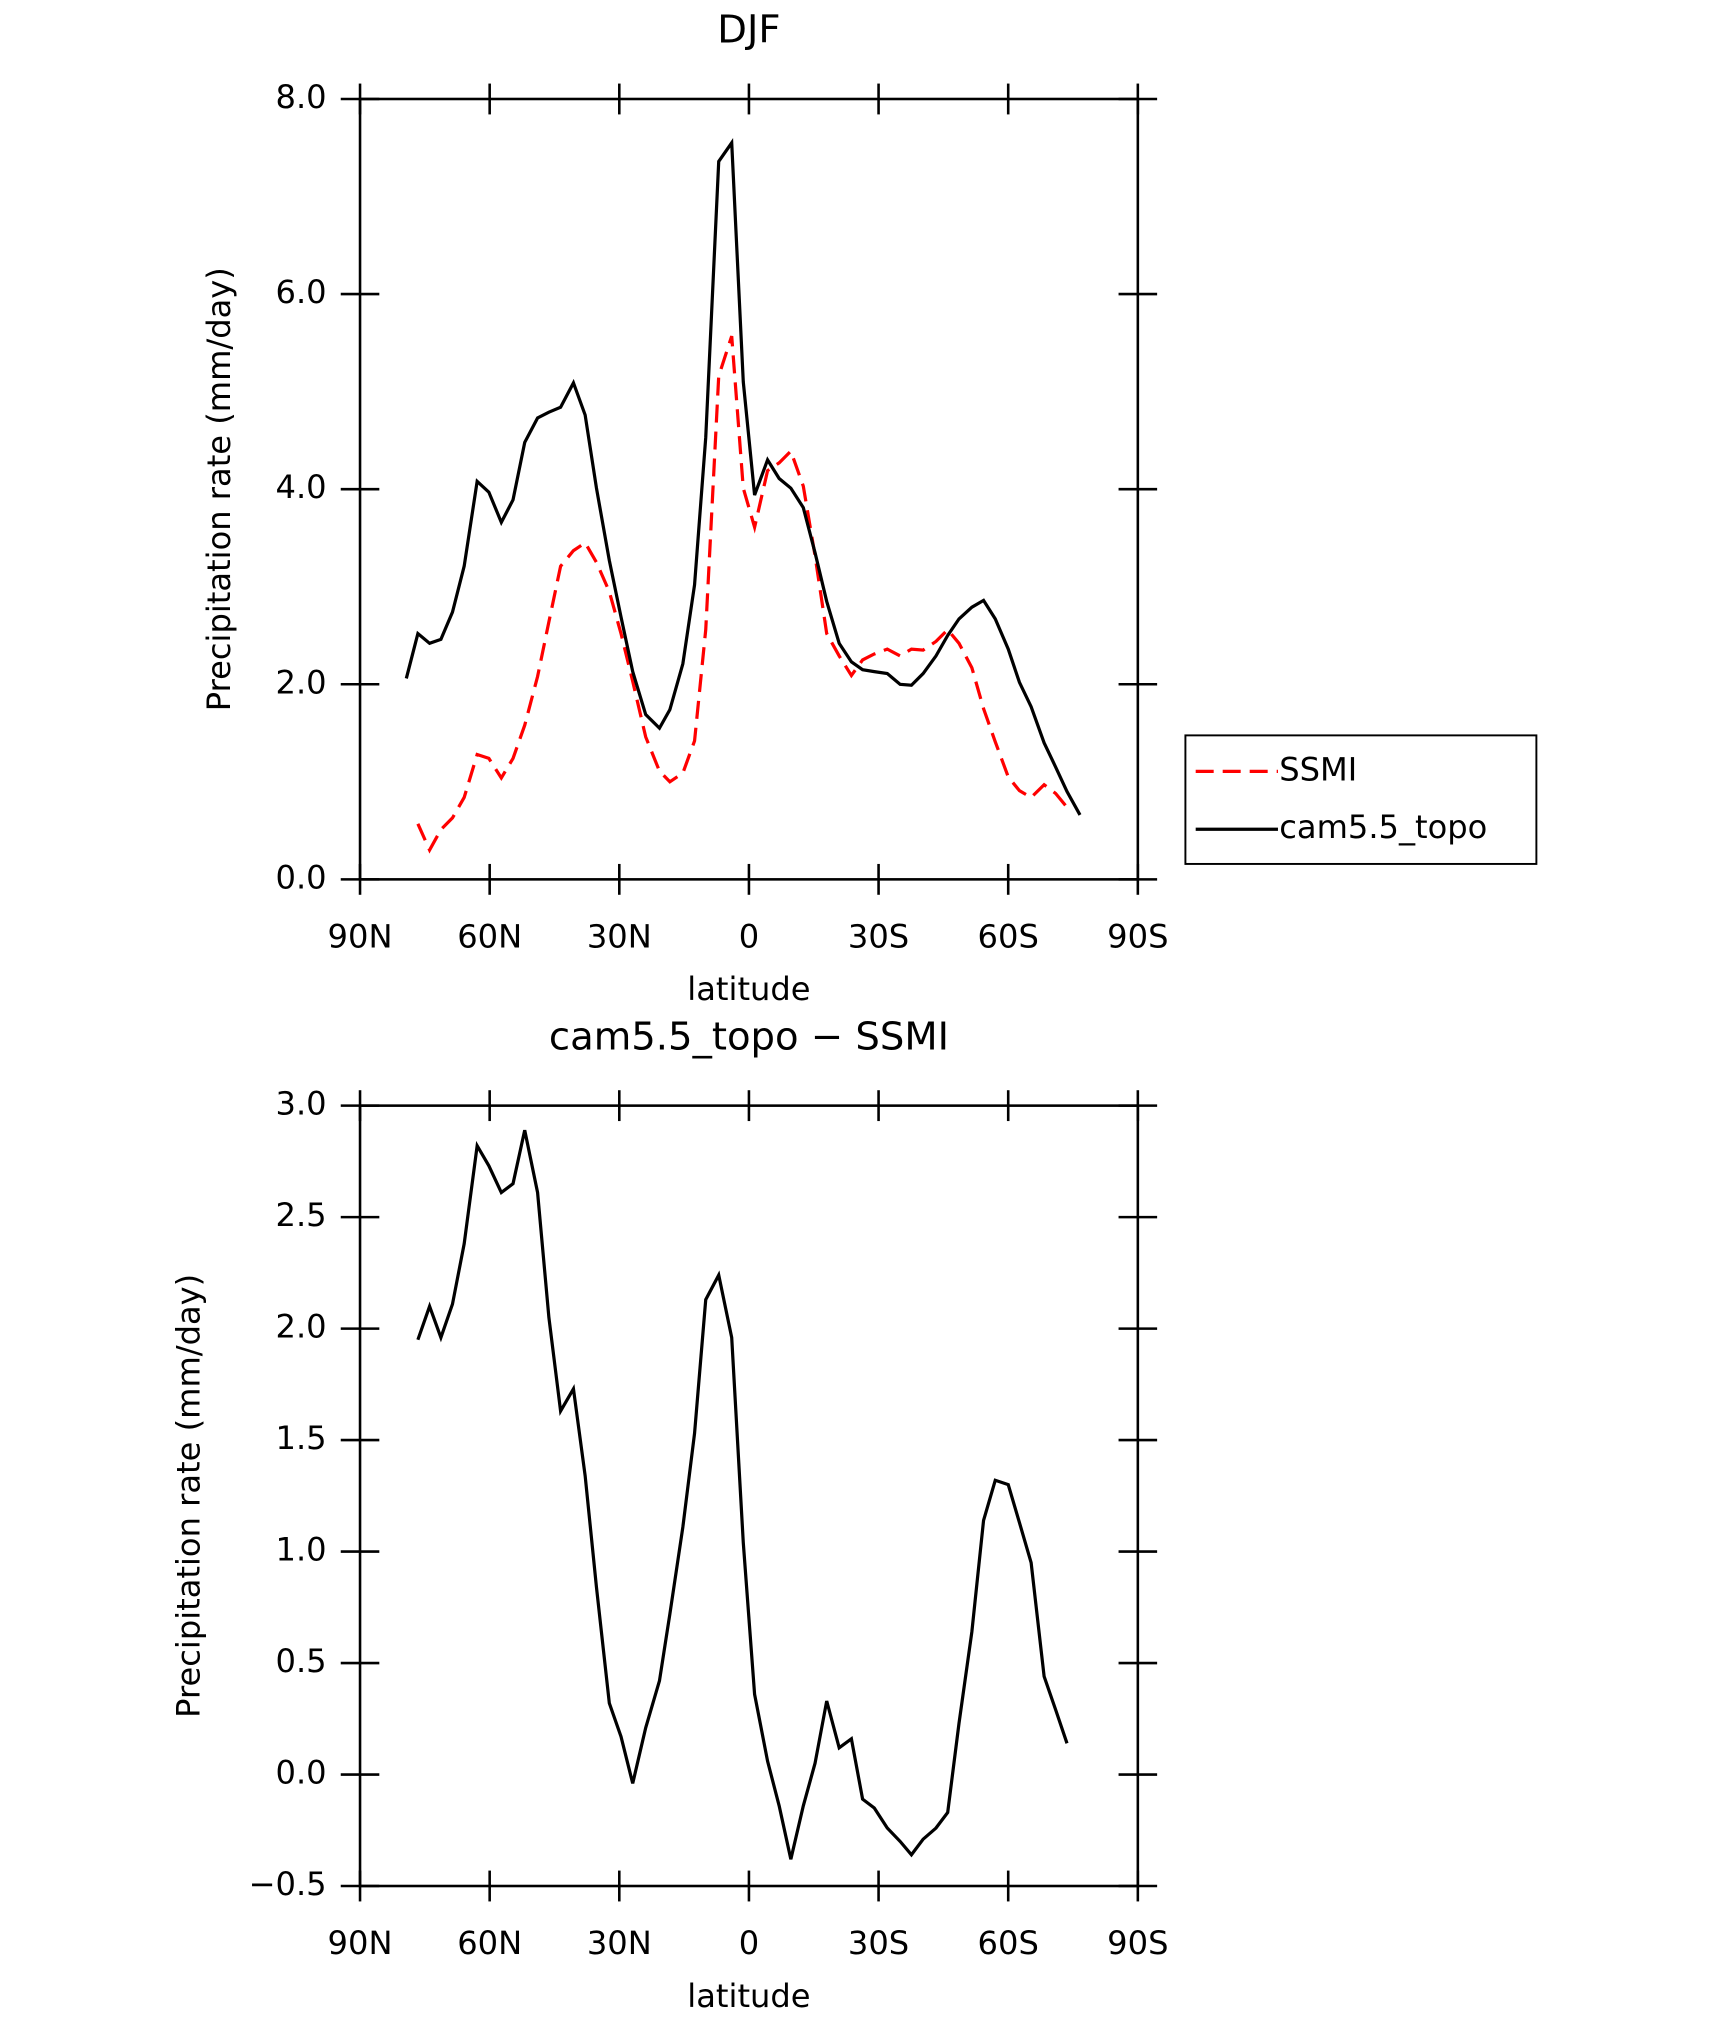  Describe the element at coordinates (301, 1104) in the screenshot. I see `y-tick-label: 3.0` at that location.